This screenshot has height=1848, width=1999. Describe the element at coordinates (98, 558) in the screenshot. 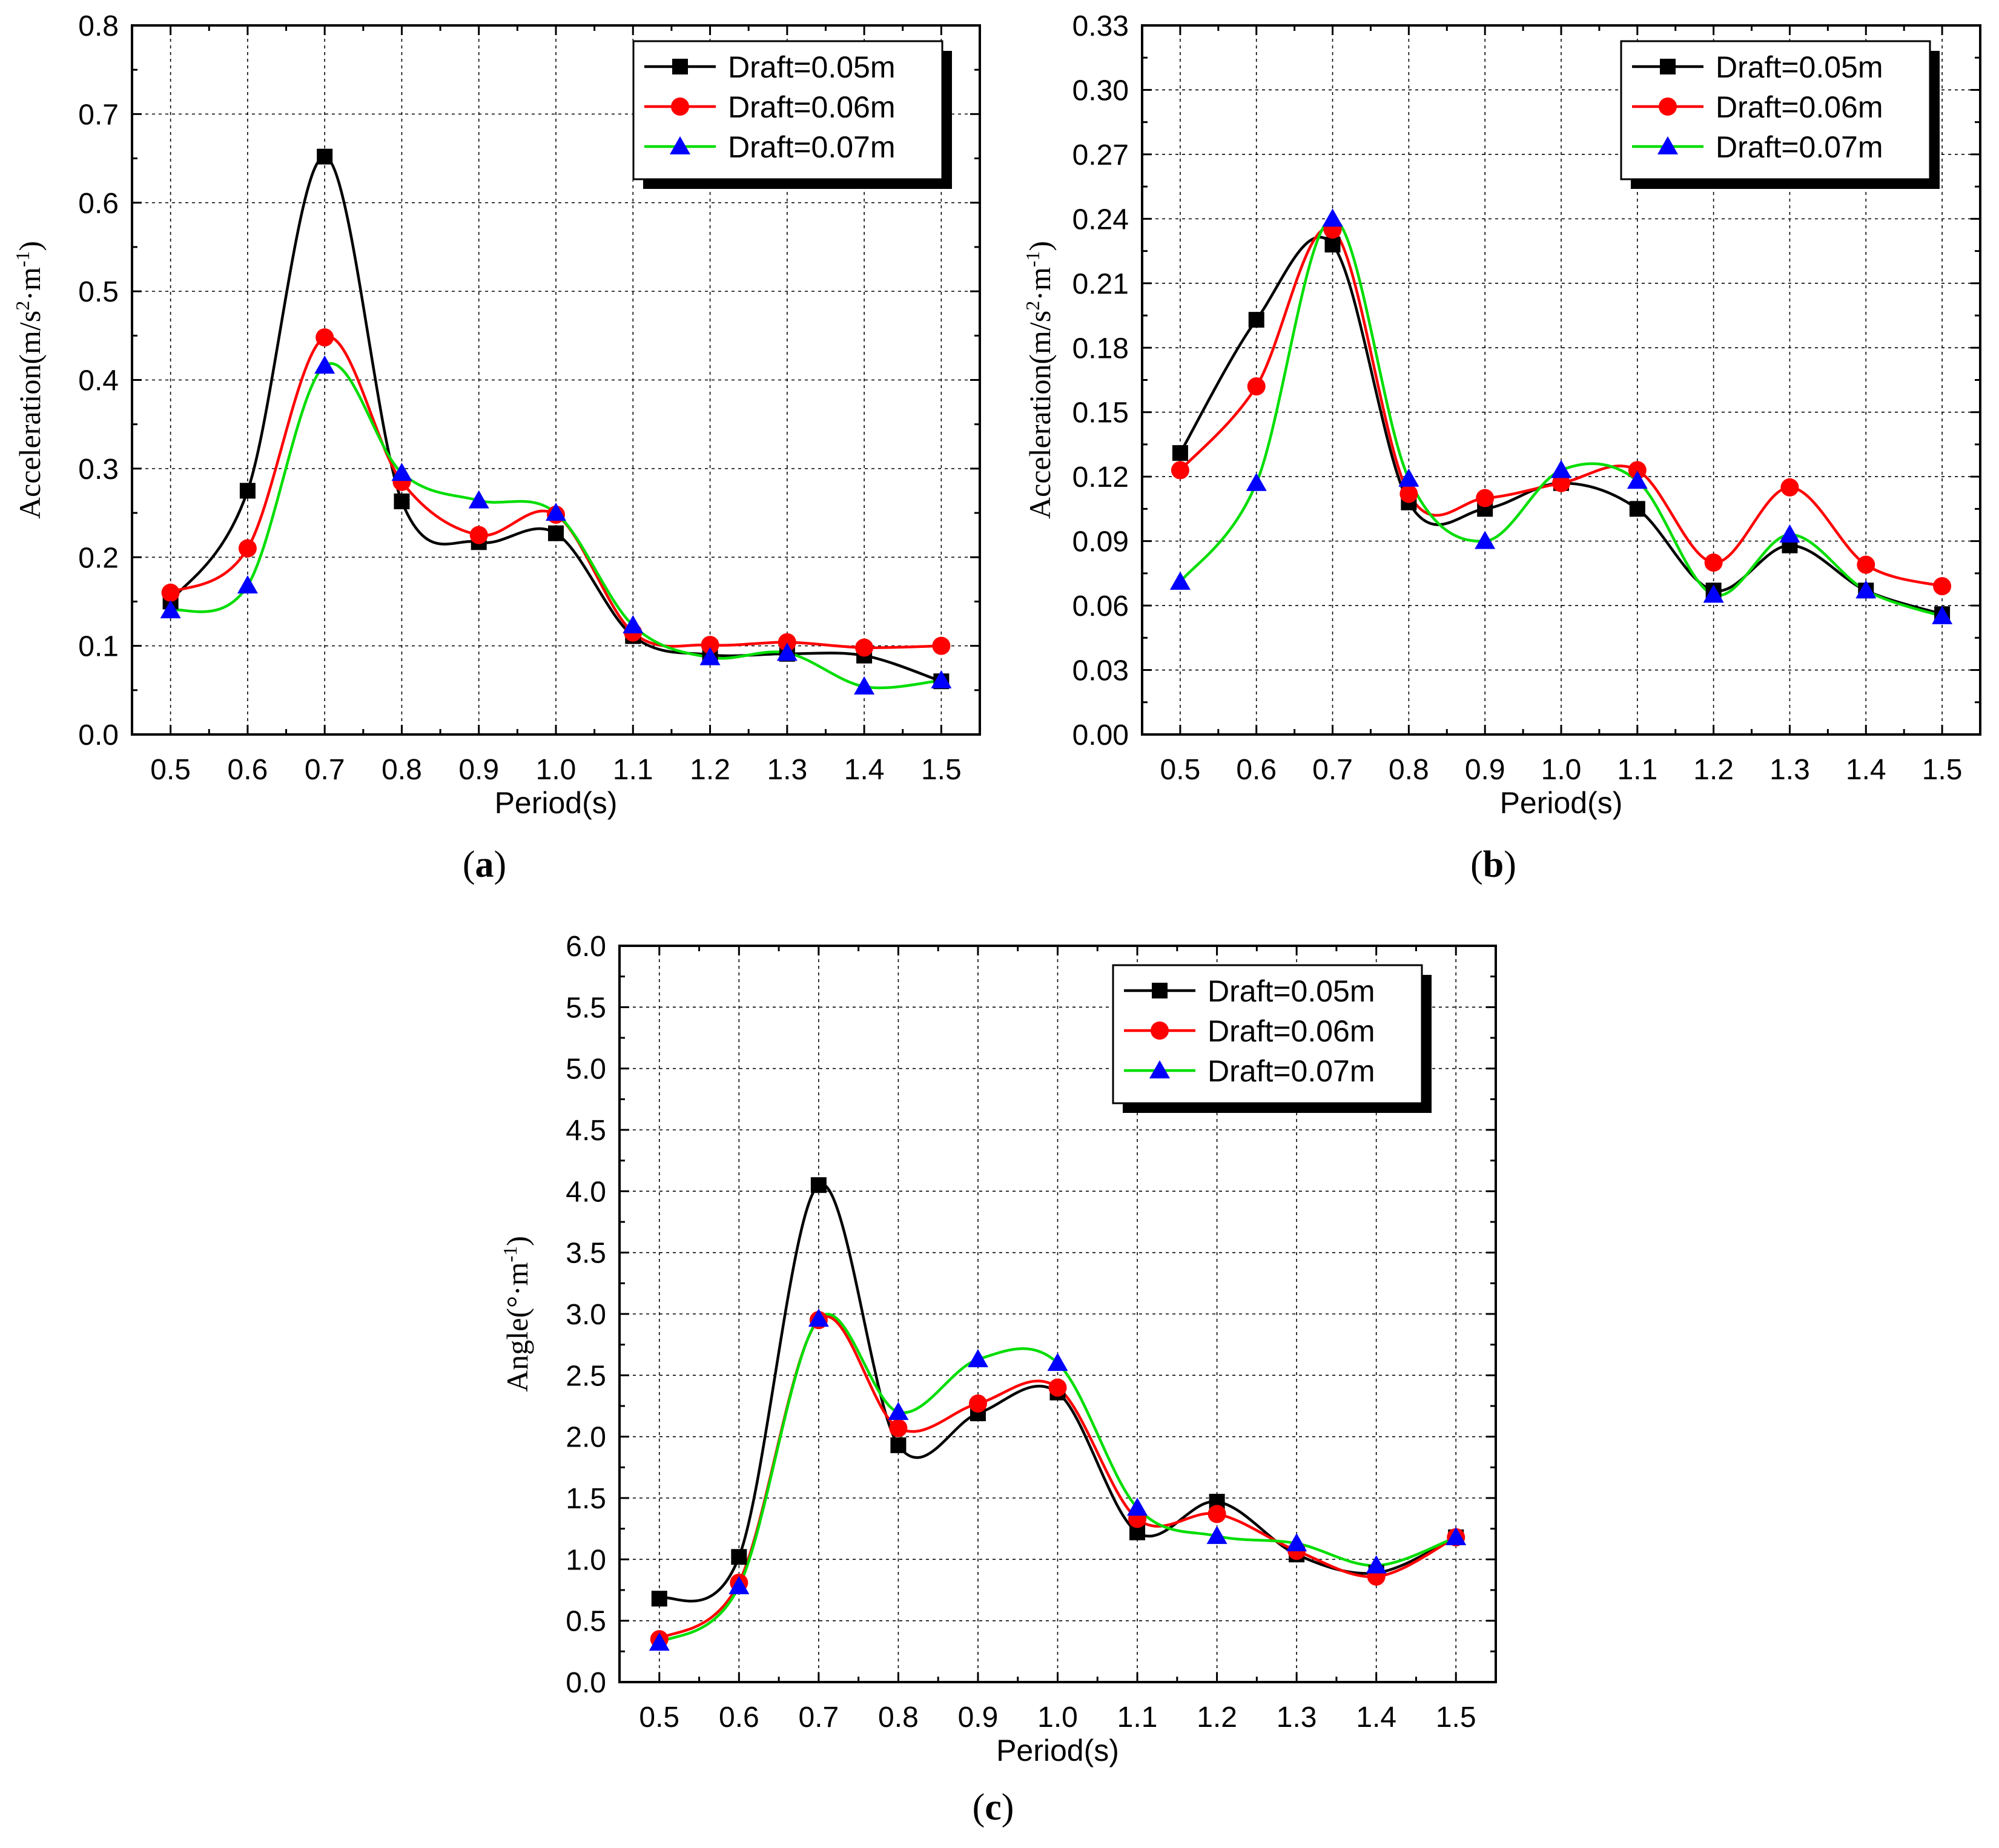

I see `y-tick-label: 0.2` at that location.